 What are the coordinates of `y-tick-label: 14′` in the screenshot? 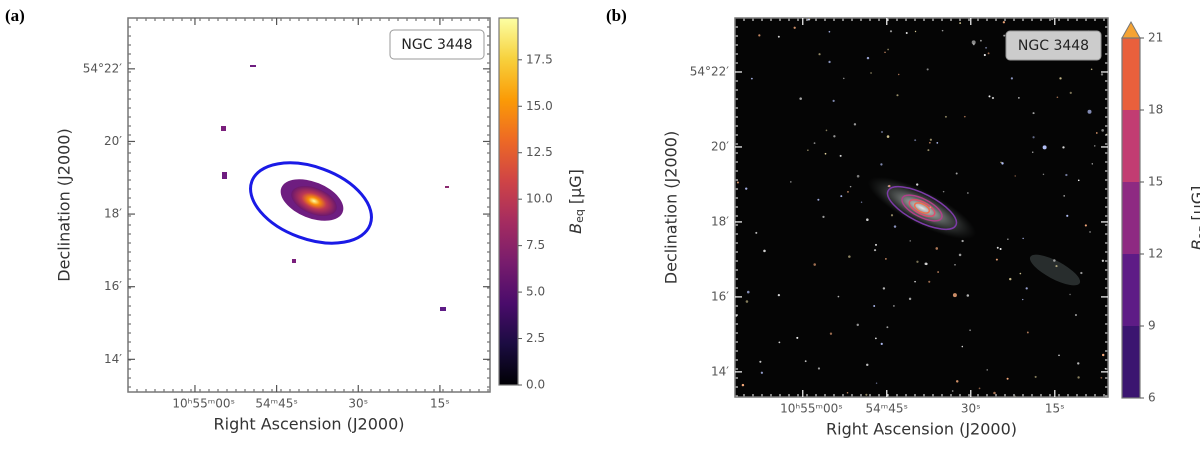 It's located at (113, 359).